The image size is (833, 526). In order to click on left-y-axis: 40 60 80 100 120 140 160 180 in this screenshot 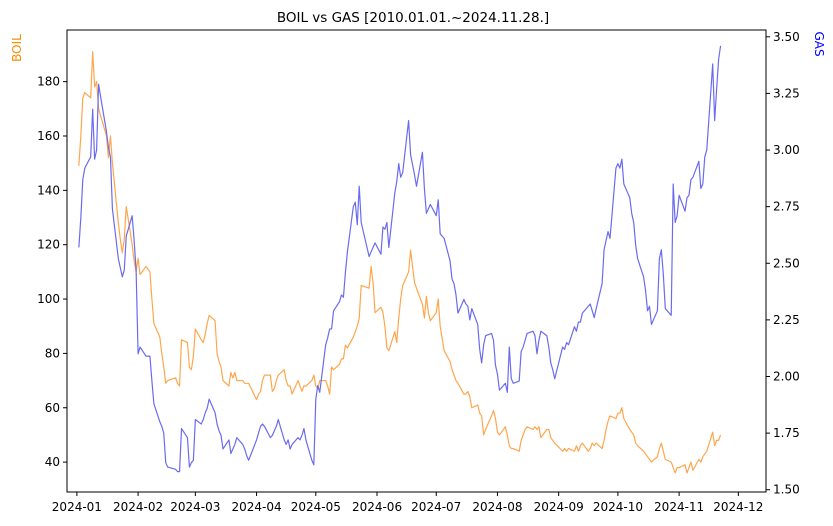, I will do `click(52, 272)`.